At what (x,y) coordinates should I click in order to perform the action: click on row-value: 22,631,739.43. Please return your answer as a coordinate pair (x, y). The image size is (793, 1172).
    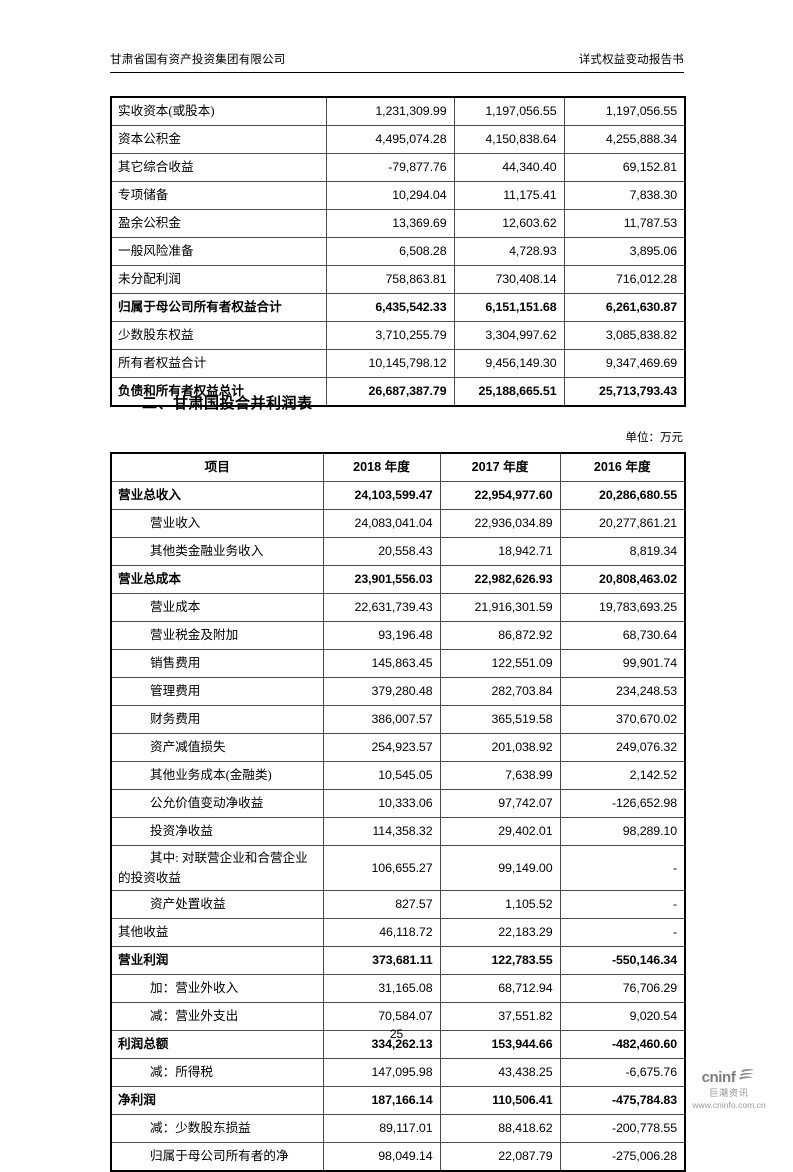
    Looking at the image, I should click on (381, 607).